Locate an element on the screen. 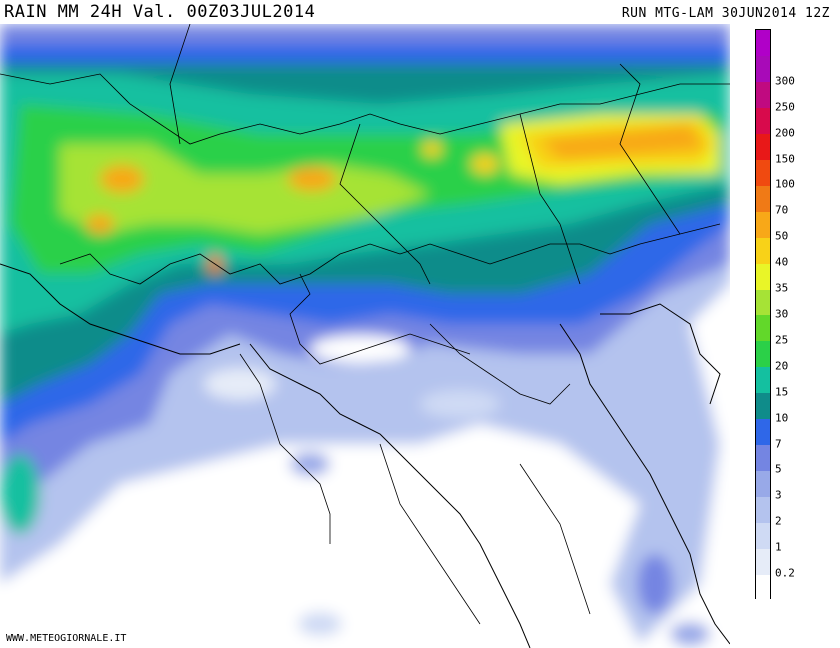  color-scale-bar is located at coordinates (763, 315).